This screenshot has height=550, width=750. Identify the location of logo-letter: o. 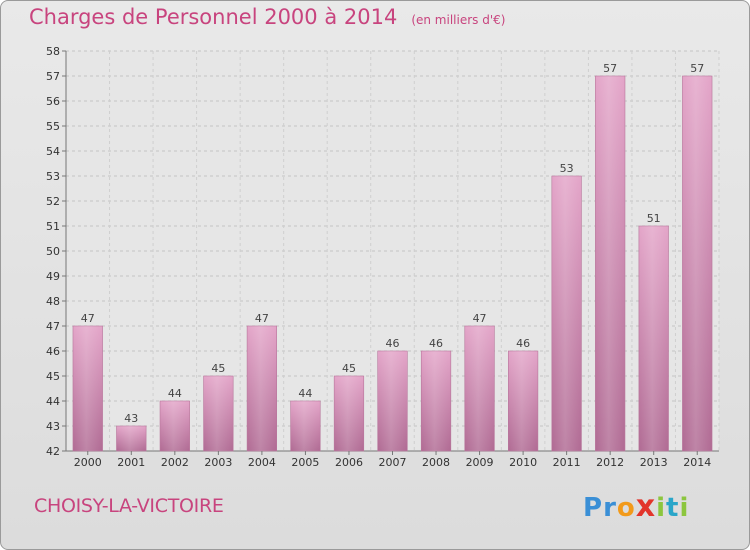
(626, 508).